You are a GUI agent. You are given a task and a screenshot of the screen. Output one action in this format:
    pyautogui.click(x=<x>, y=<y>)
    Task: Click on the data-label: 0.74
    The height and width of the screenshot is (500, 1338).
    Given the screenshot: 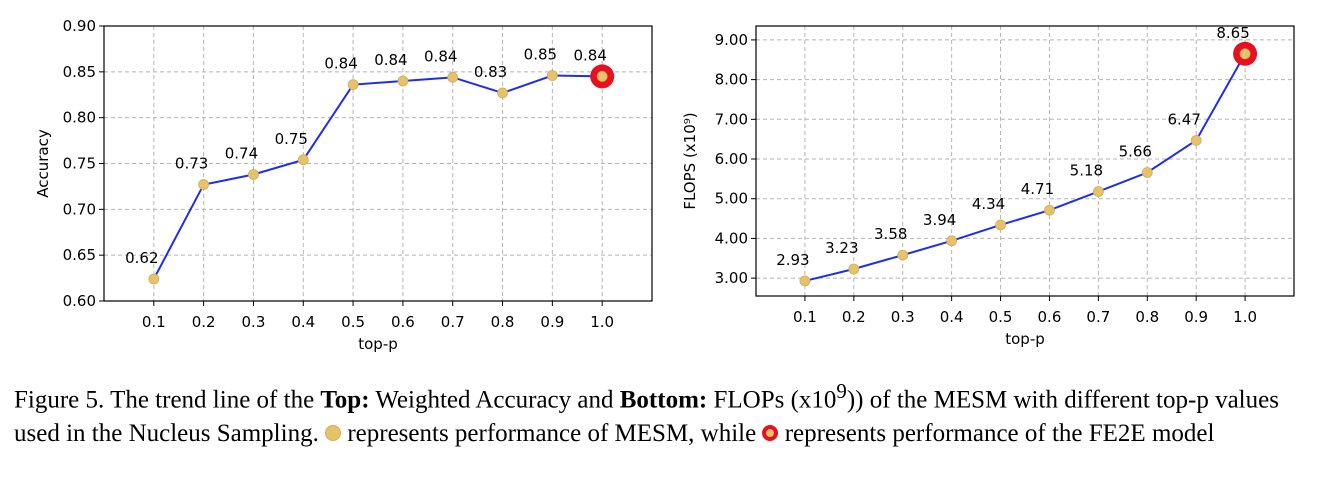 What is the action you would take?
    pyautogui.click(x=241, y=154)
    